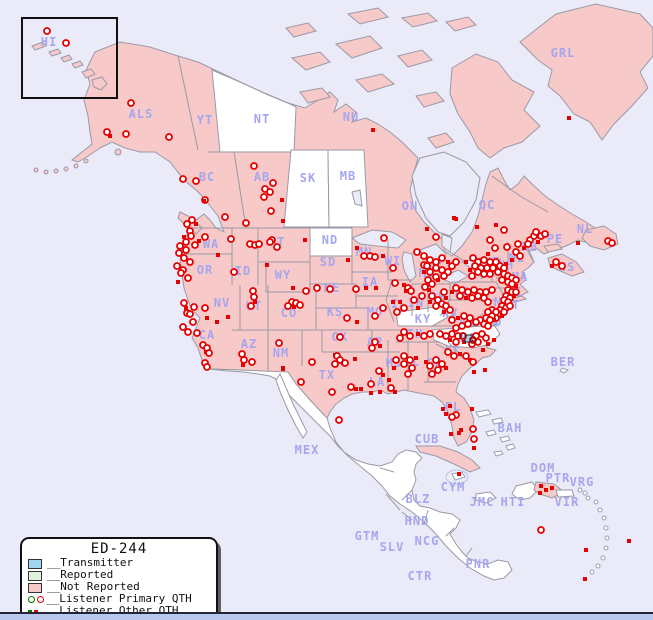  I want to click on puerto-rico, so click(565, 493).